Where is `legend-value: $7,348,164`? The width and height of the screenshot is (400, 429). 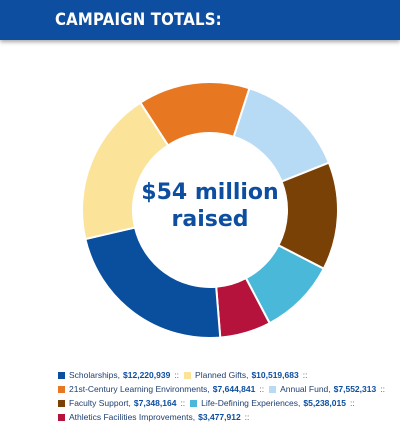 legend-value: $7,348,164 is located at coordinates (155, 403).